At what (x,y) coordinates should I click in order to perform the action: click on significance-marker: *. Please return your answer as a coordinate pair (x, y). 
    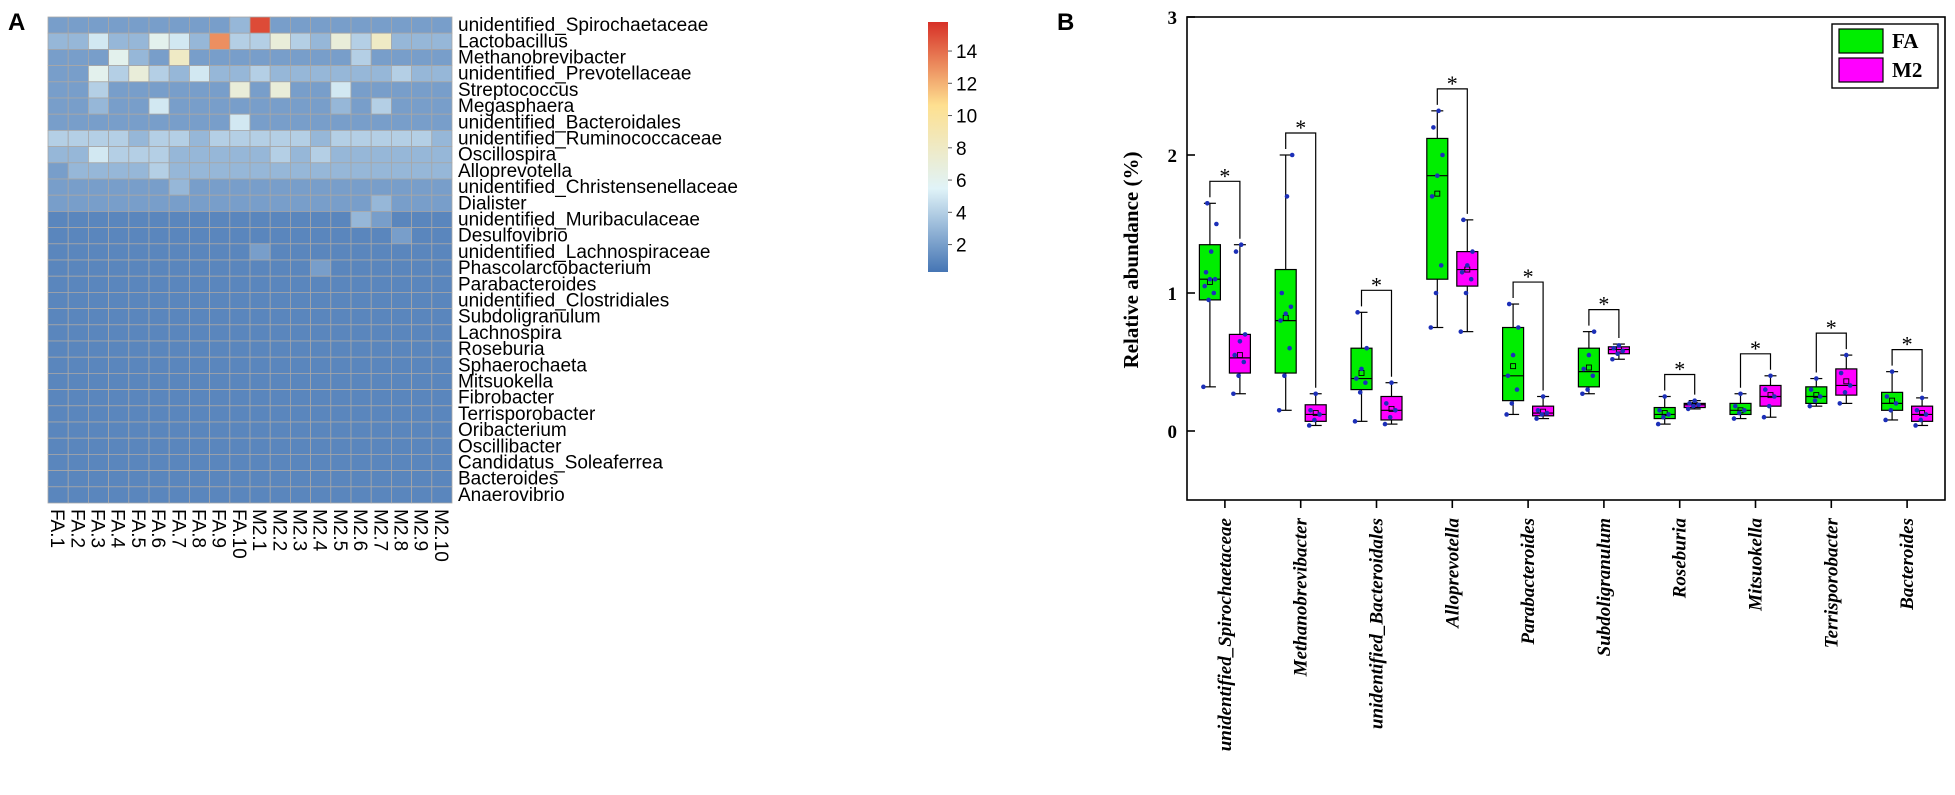
    Looking at the image, I should click on (1452, 83).